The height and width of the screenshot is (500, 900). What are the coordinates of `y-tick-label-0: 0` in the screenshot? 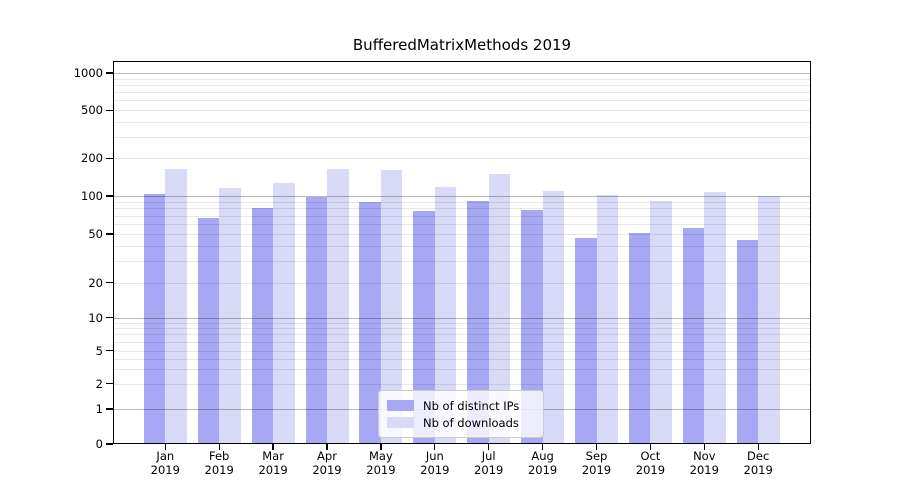 It's located at (99, 444).